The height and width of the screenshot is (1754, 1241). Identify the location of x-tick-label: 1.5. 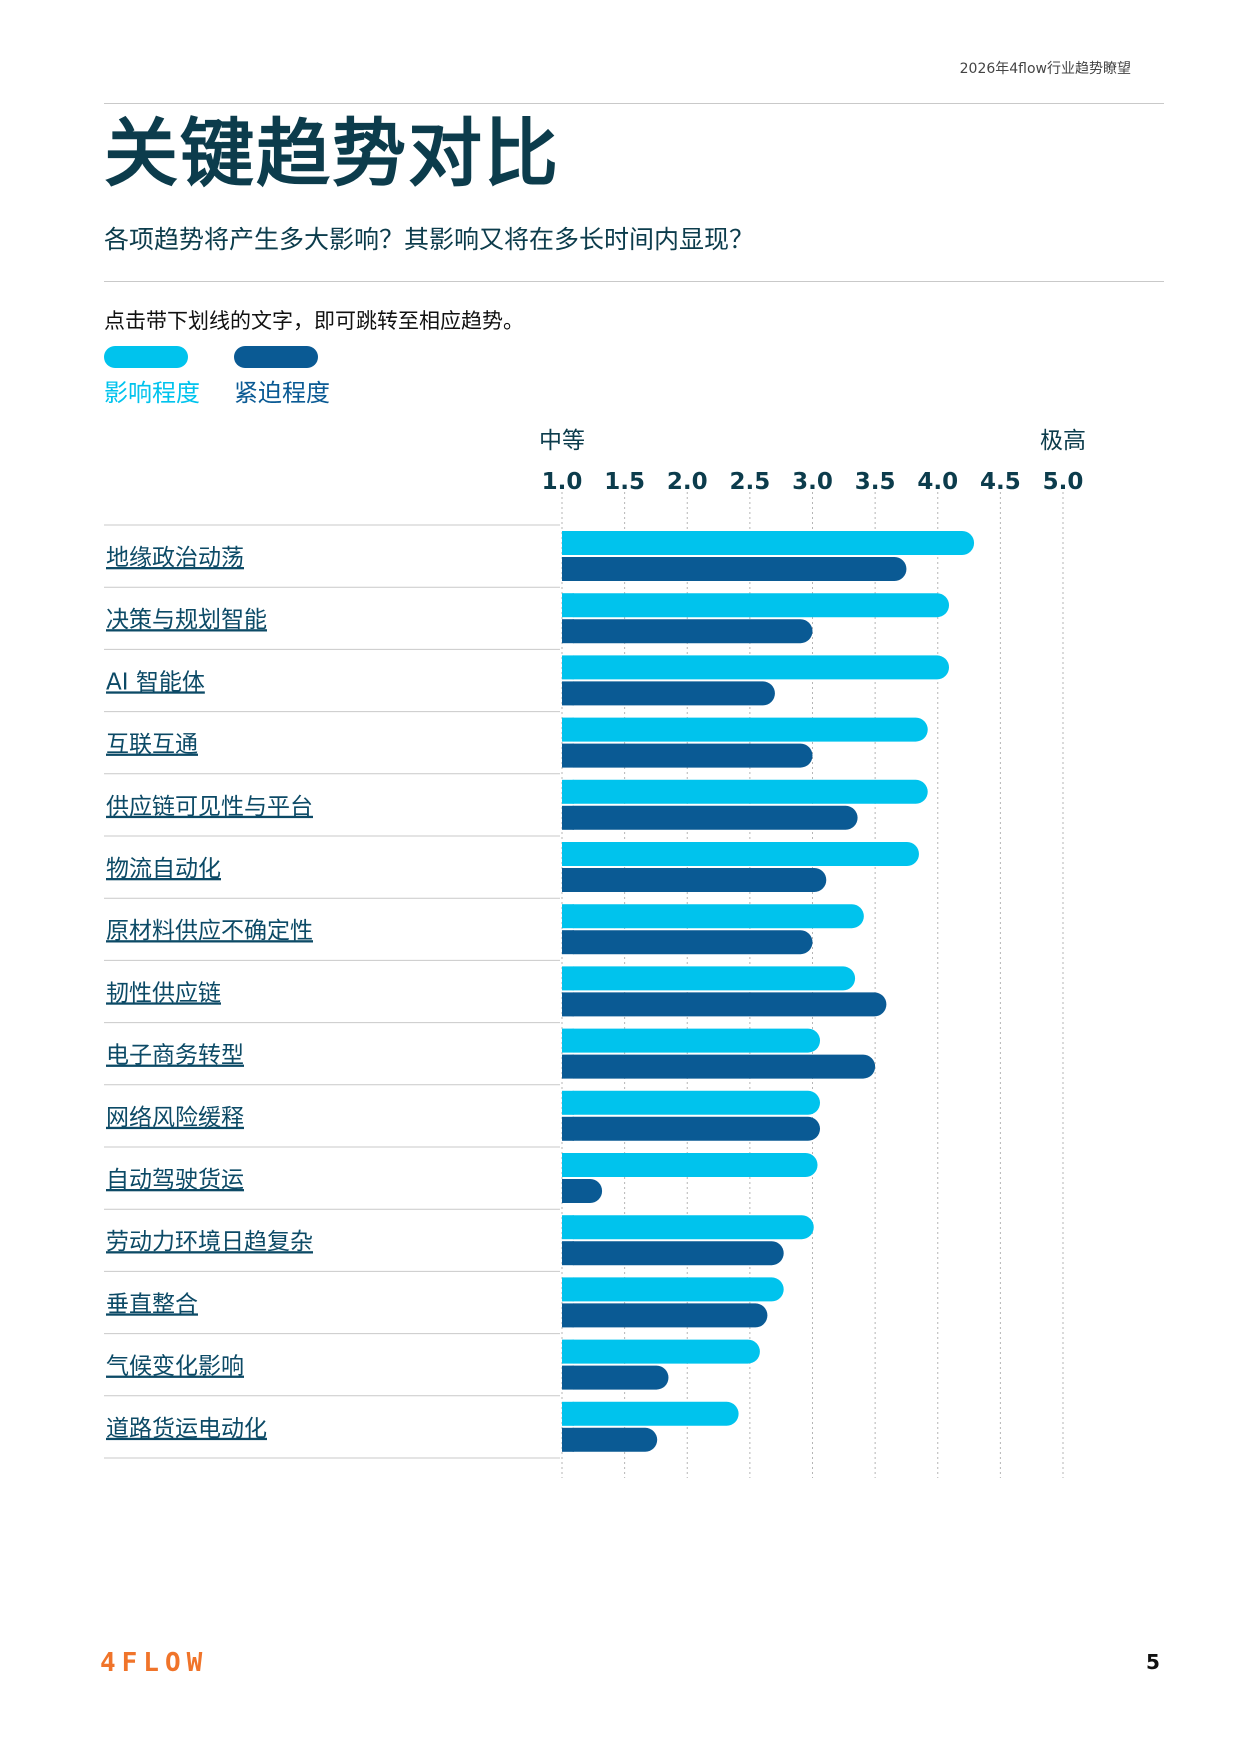
(624, 482).